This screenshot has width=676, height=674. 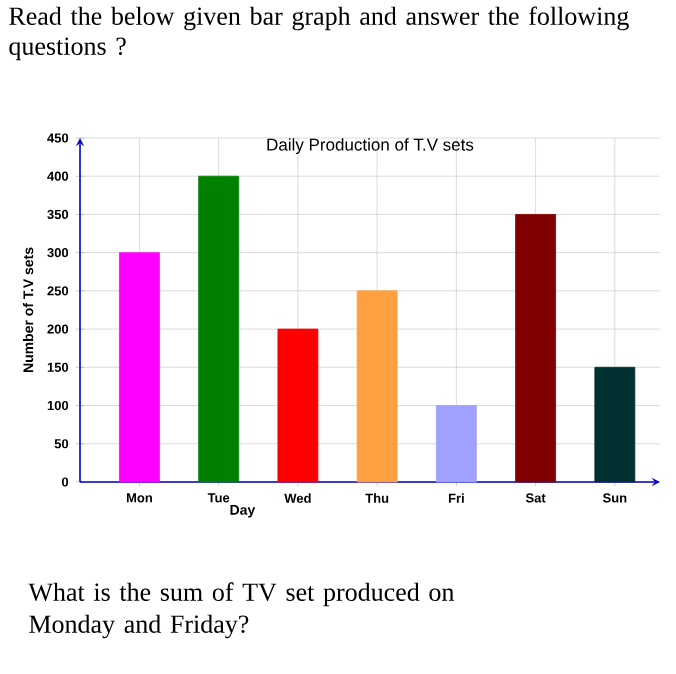 What do you see at coordinates (319, 33) in the screenshot?
I see `text: Read the below given bar graph and answer the following questions ?` at bounding box center [319, 33].